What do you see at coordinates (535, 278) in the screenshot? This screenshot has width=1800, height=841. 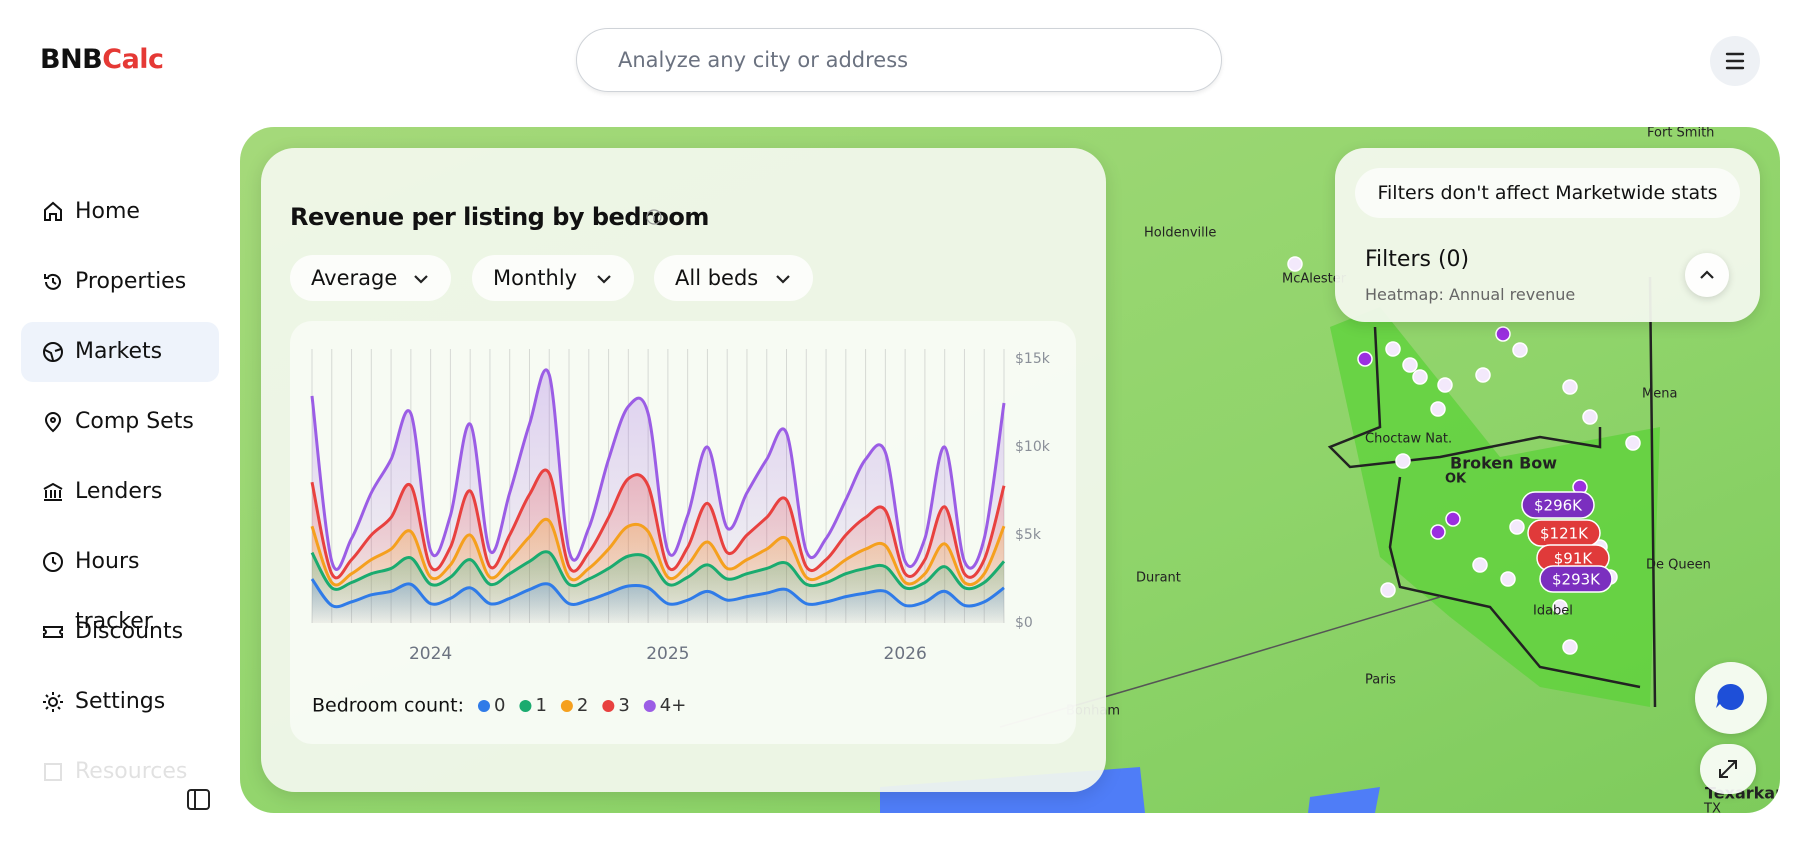 I see `dropdown-label: Monthly` at bounding box center [535, 278].